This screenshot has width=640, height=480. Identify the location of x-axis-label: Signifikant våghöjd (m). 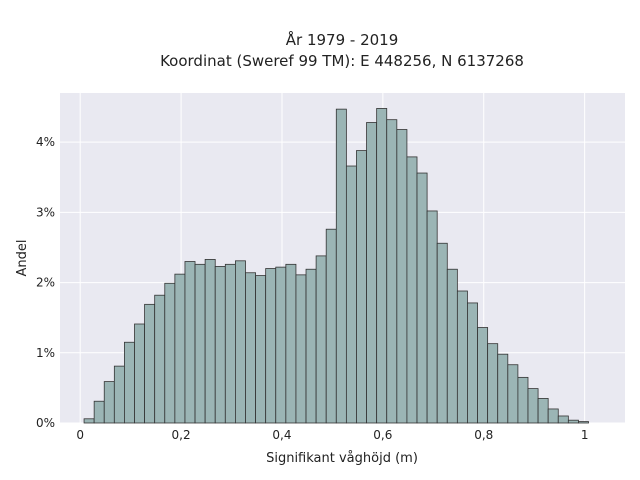
(342, 458).